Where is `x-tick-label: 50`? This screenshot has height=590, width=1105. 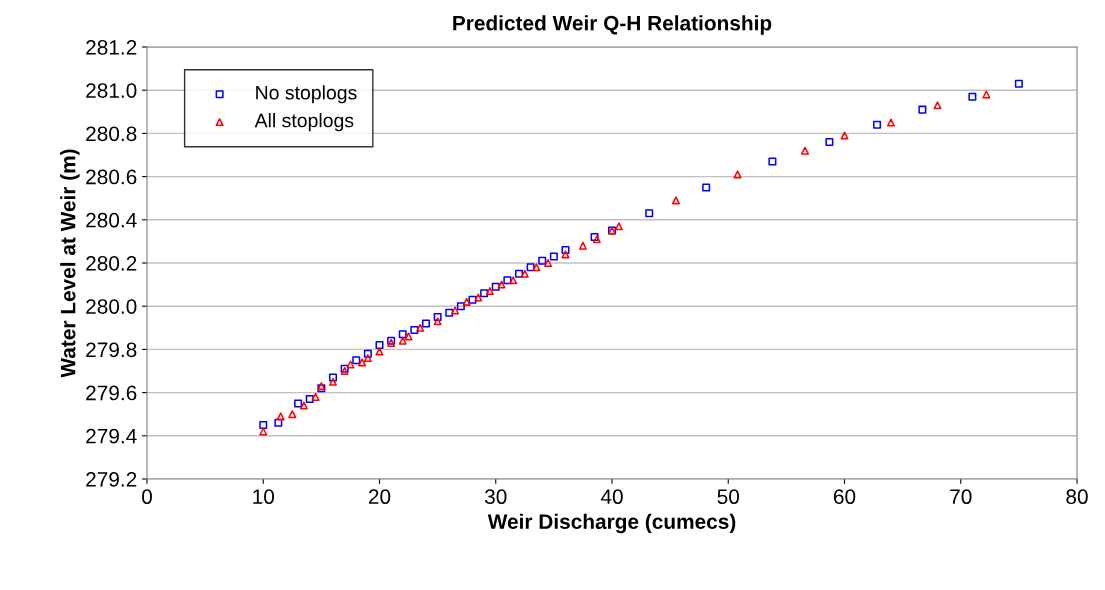
x-tick-label: 50 is located at coordinates (728, 497).